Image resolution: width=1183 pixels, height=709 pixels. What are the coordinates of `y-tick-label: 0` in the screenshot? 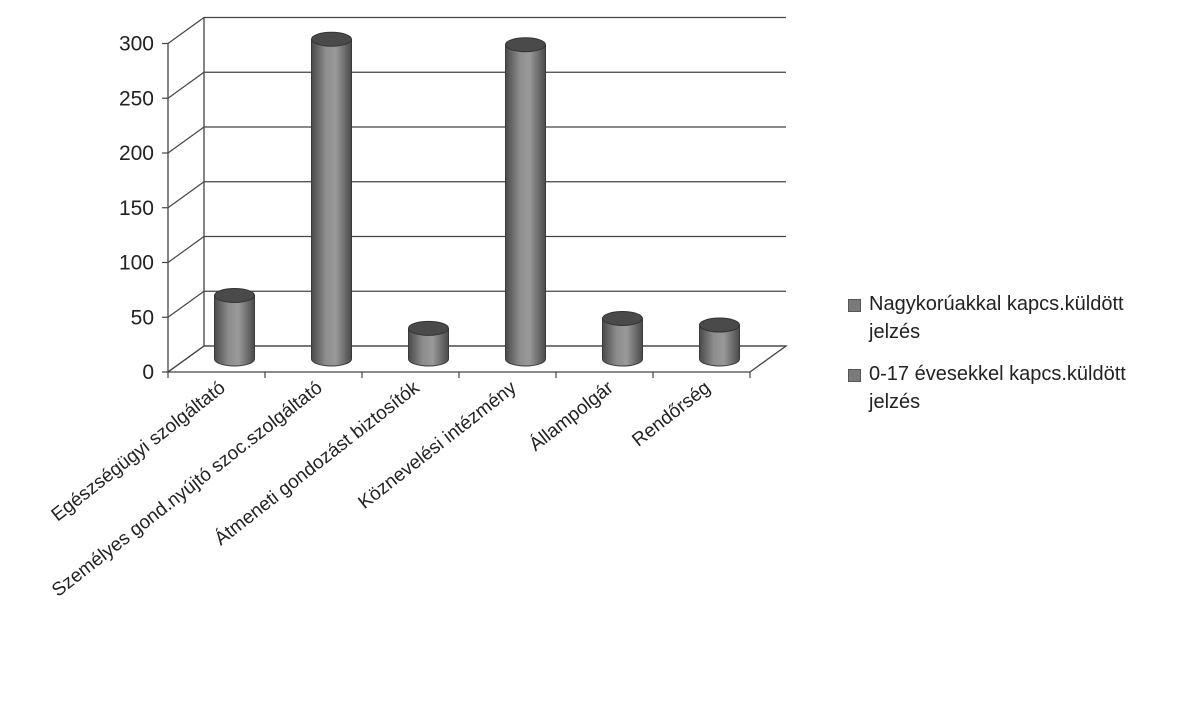 It's located at (148, 372).